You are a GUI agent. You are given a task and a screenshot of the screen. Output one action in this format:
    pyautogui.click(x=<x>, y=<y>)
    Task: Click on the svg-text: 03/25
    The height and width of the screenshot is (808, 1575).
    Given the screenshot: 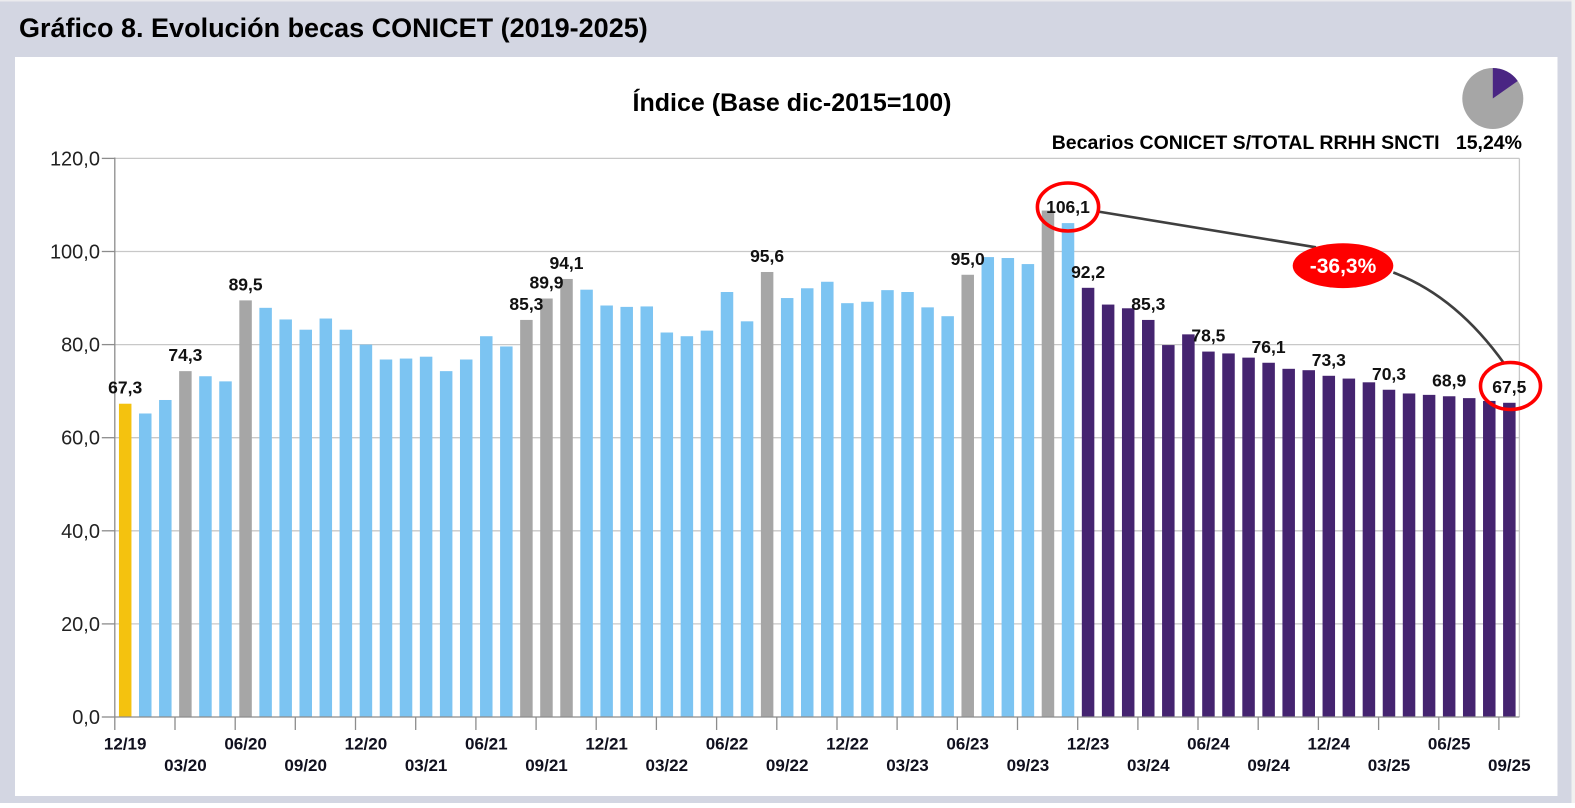 What is the action you would take?
    pyautogui.click(x=1389, y=765)
    